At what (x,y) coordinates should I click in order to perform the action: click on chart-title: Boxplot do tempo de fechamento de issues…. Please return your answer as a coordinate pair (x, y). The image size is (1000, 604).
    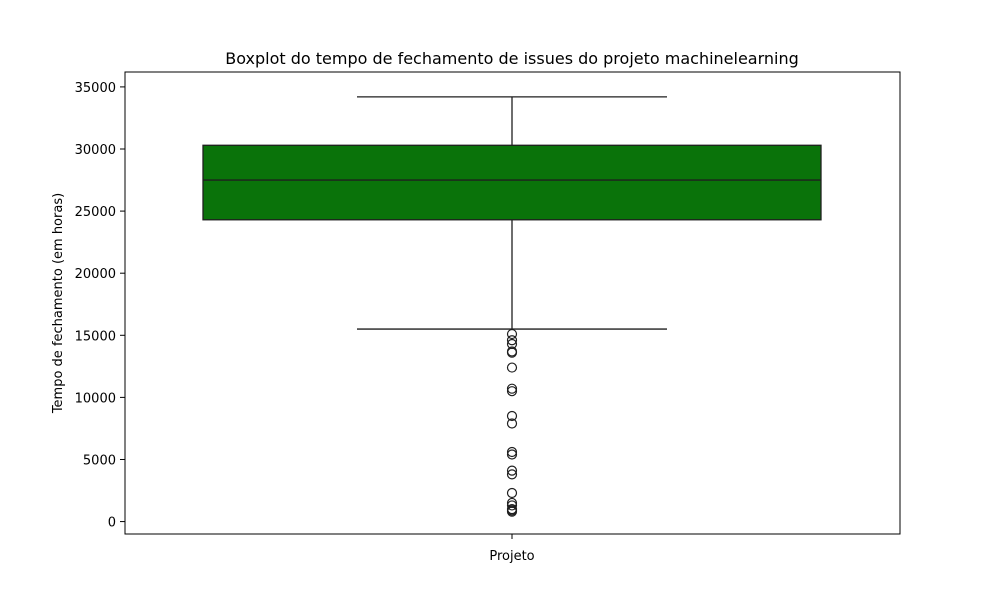
    Looking at the image, I should click on (512, 58).